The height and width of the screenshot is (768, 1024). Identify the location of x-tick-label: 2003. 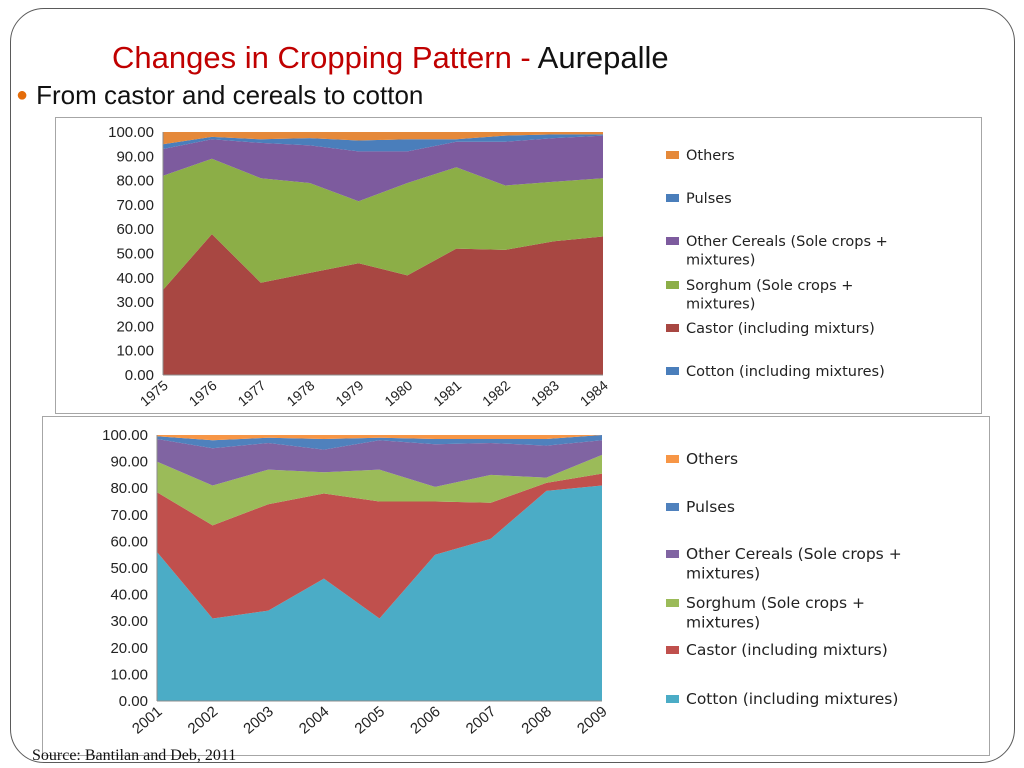
(258, 720).